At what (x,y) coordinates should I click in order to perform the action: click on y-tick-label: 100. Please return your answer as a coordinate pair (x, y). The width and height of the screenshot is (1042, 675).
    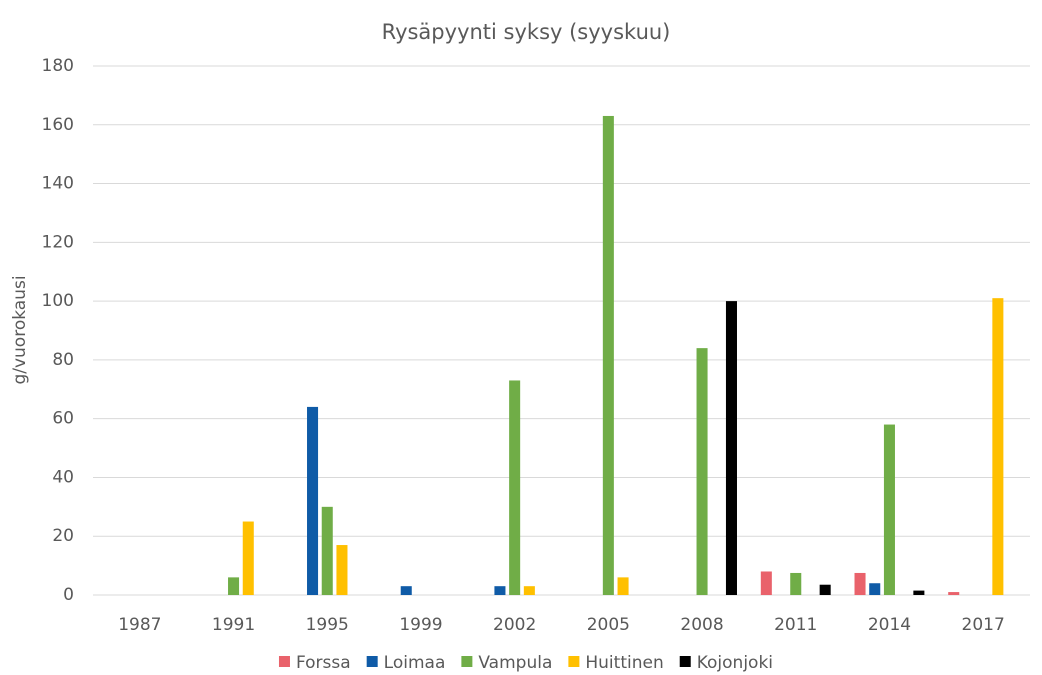
    Looking at the image, I should click on (58, 301).